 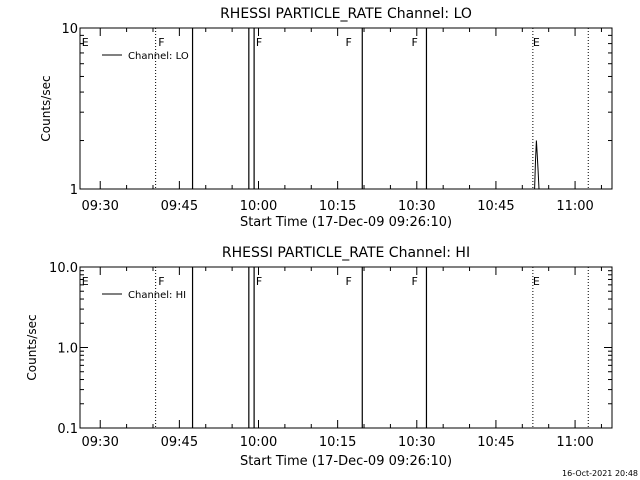 What do you see at coordinates (74, 190) in the screenshot?
I see `y-tick-label: 1` at bounding box center [74, 190].